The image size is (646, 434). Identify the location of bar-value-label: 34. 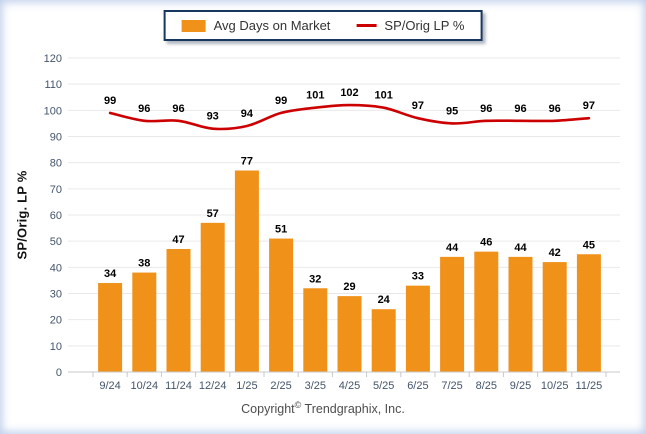
(110, 274).